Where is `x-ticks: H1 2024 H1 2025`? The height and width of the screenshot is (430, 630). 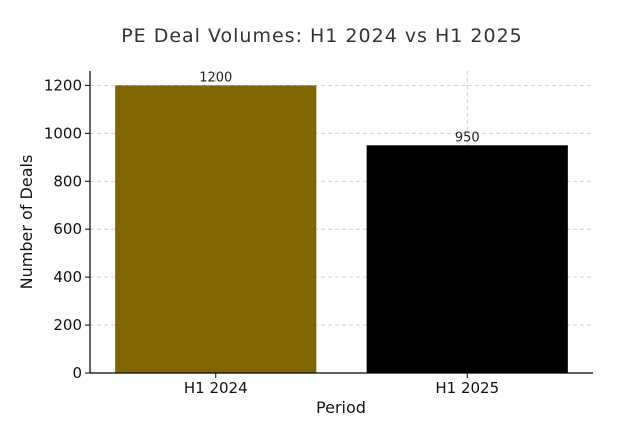 x-ticks: H1 2024 H1 2025 is located at coordinates (341, 385).